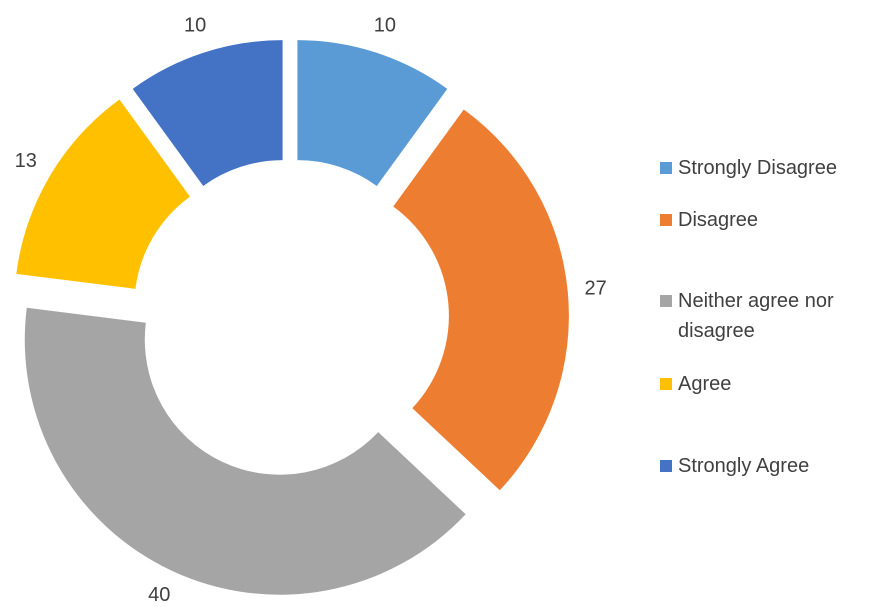 Image resolution: width=874 pixels, height=607 pixels. I want to click on legend-item: Agree, so click(762, 384).